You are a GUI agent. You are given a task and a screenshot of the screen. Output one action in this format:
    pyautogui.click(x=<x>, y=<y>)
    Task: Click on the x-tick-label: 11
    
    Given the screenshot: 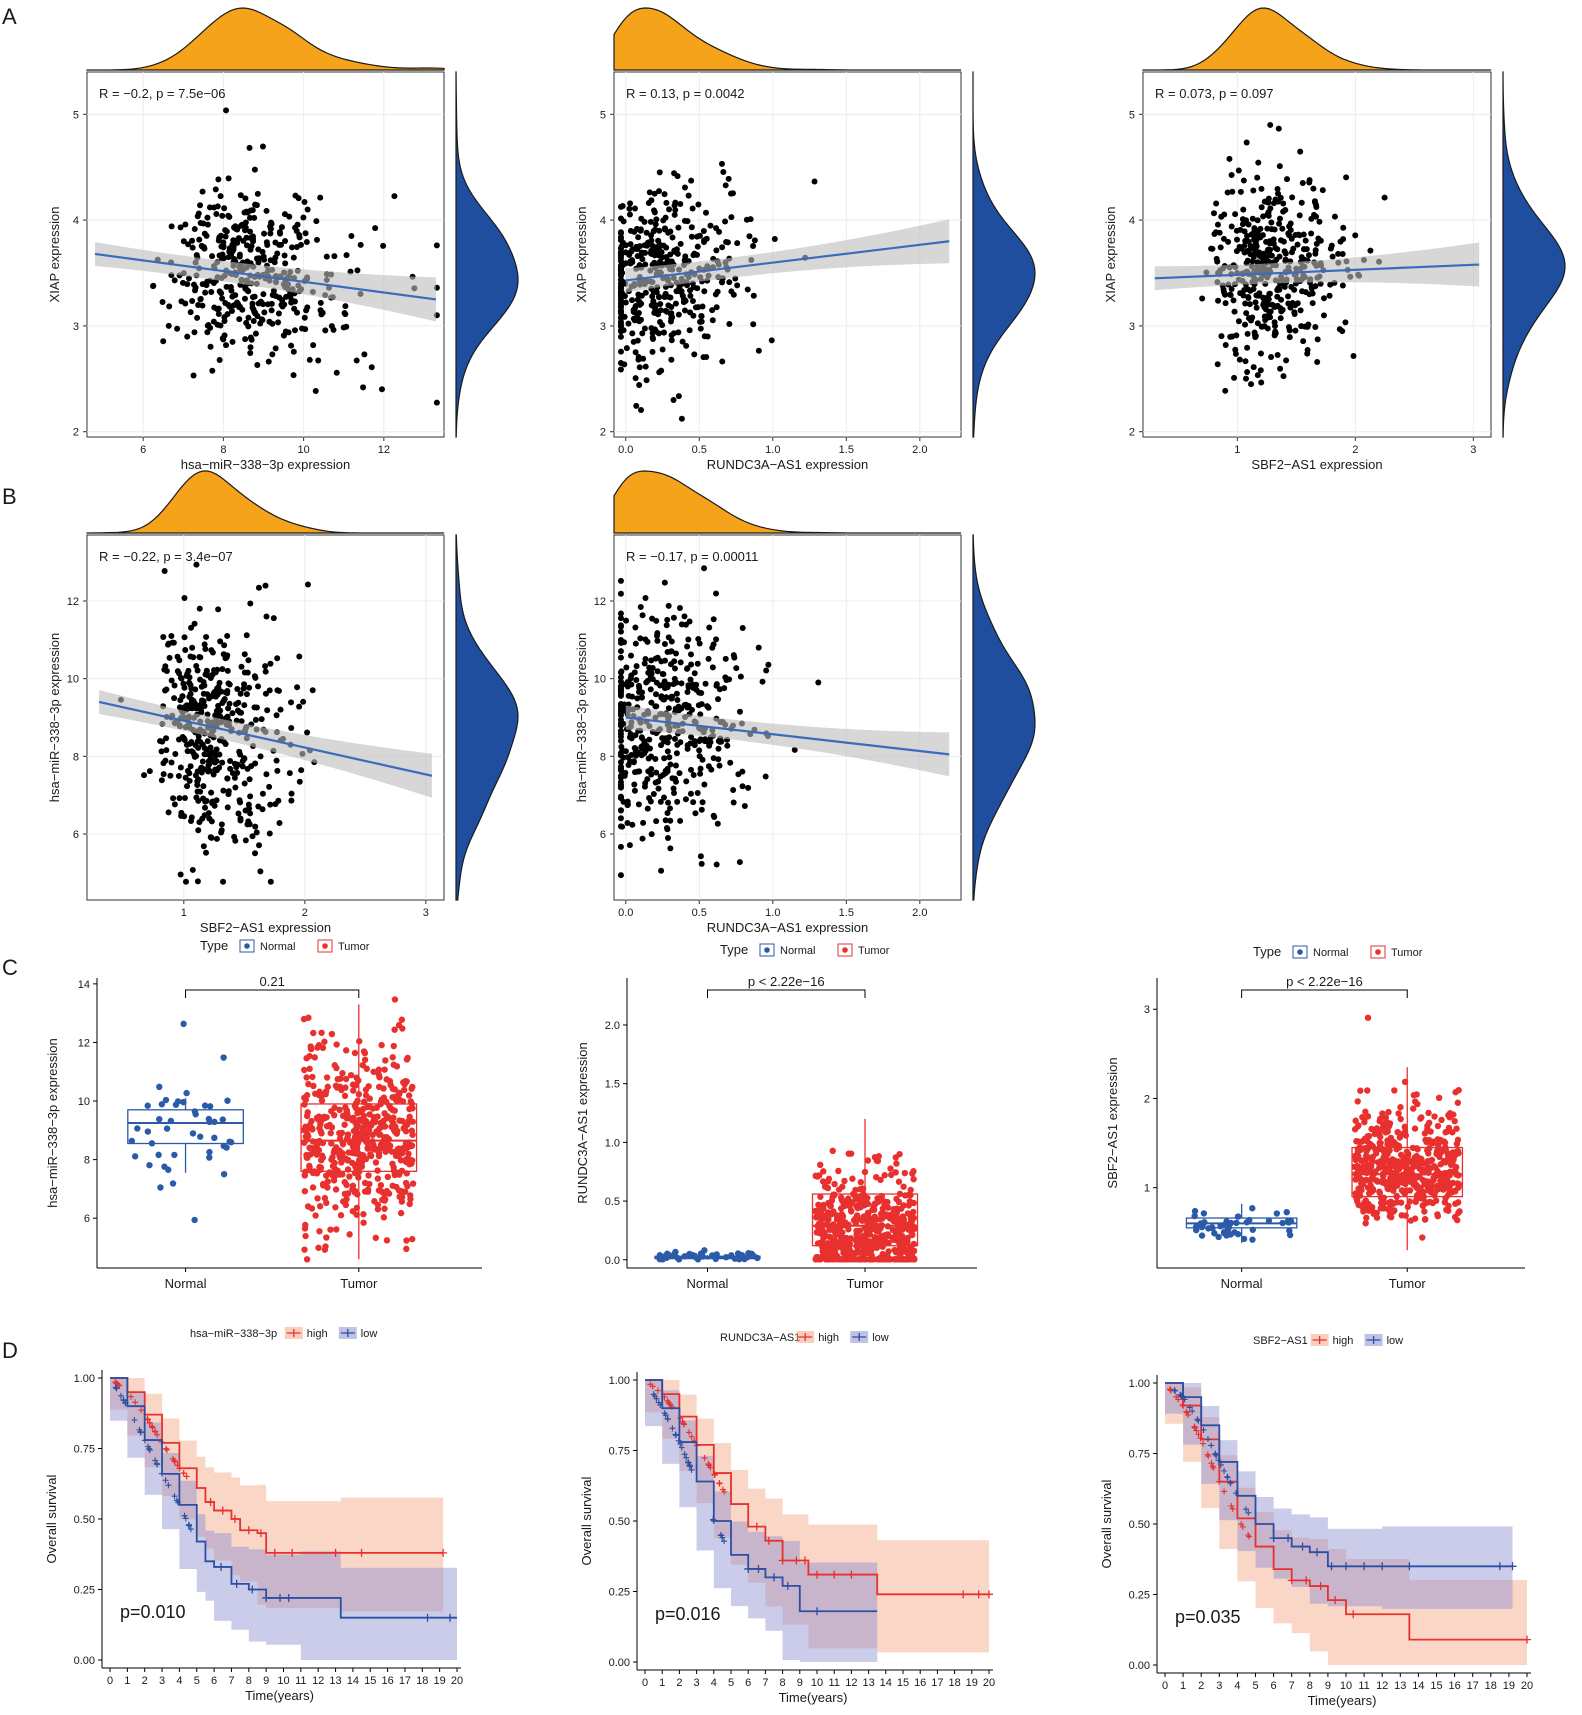 What is the action you would take?
    pyautogui.click(x=1363, y=1686)
    